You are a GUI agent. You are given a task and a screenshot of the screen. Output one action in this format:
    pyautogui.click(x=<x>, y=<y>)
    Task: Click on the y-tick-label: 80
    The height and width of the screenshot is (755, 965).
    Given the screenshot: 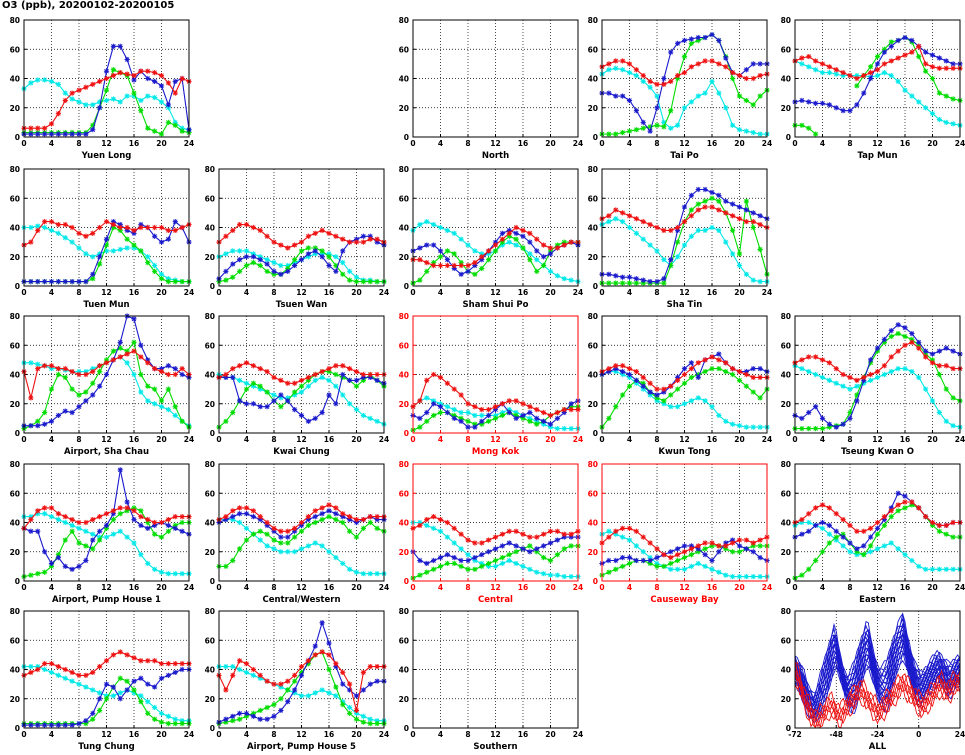 What is the action you would take?
    pyautogui.click(x=786, y=20)
    